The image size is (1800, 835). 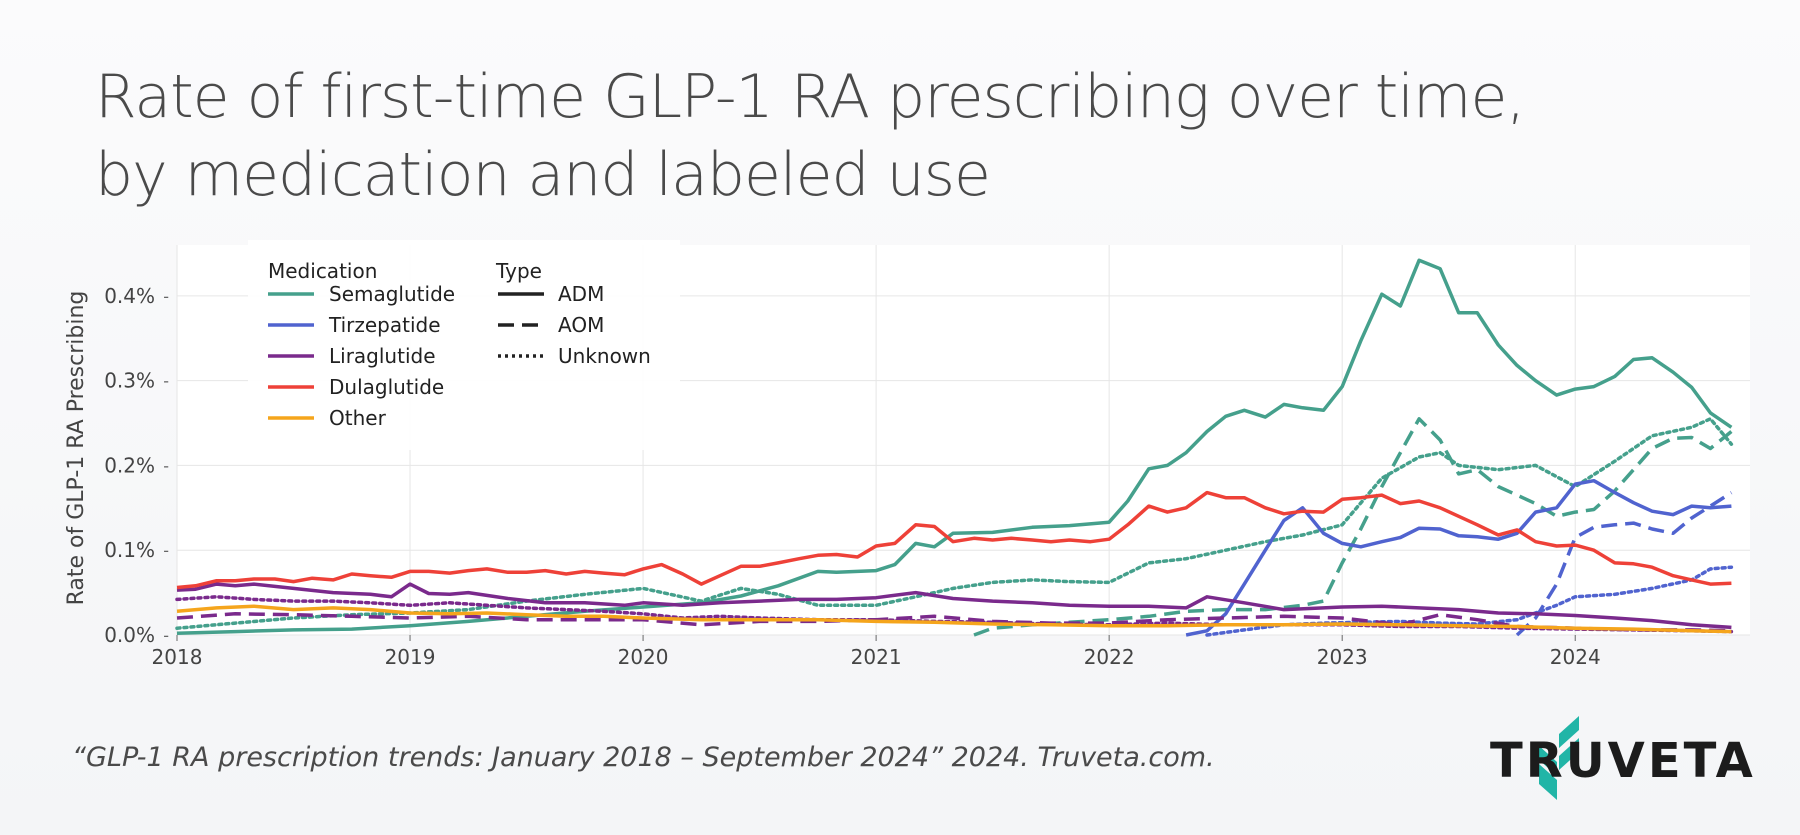 I want to click on x-tick-label: 2023, so click(x=1342, y=657).